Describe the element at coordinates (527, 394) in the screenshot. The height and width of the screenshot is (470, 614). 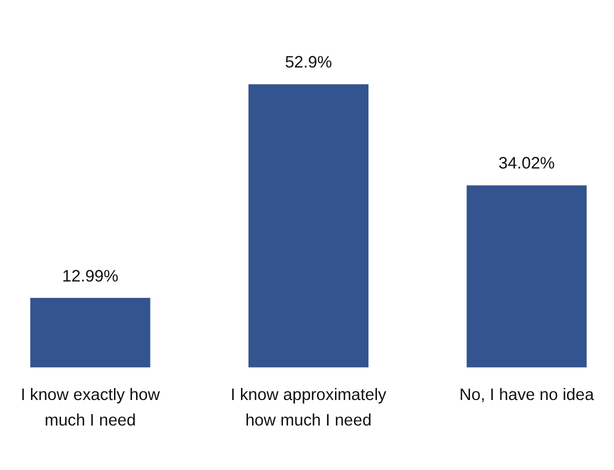
I see `x-tick-label: No, I have no idea` at that location.